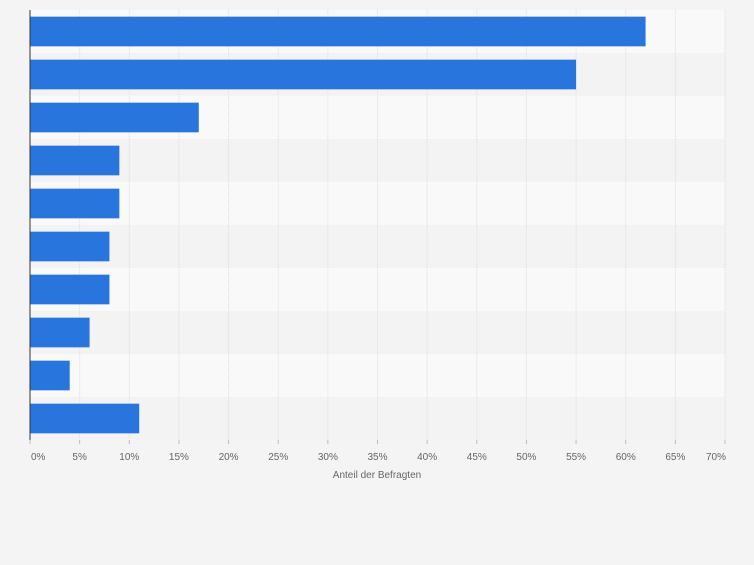  What do you see at coordinates (377, 457) in the screenshot?
I see `x-tick-label-7: 35%` at bounding box center [377, 457].